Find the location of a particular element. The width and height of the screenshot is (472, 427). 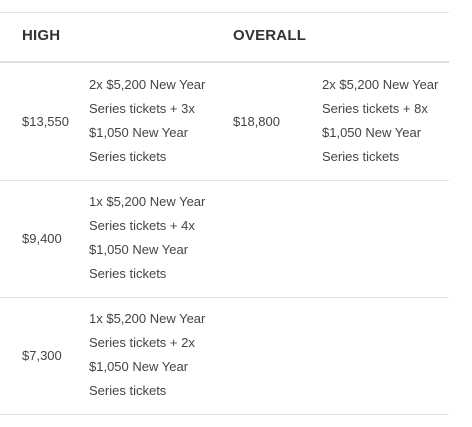

column-header-overall: OVERALL is located at coordinates (270, 35).